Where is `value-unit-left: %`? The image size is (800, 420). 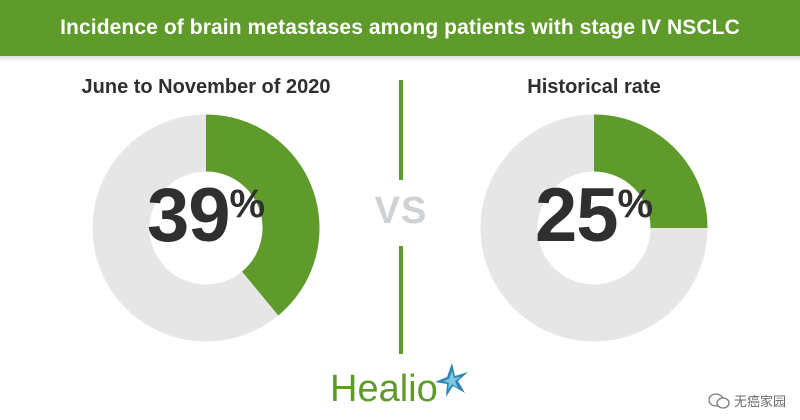 value-unit-left: % is located at coordinates (247, 204).